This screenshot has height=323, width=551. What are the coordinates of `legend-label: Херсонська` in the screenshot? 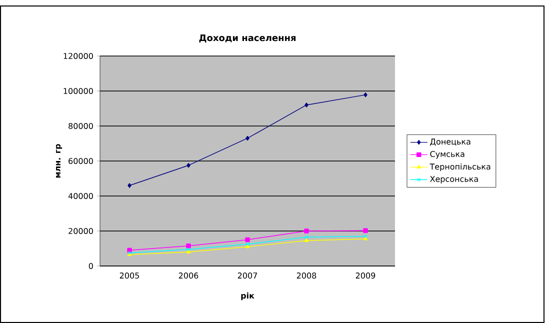 It's located at (454, 180).